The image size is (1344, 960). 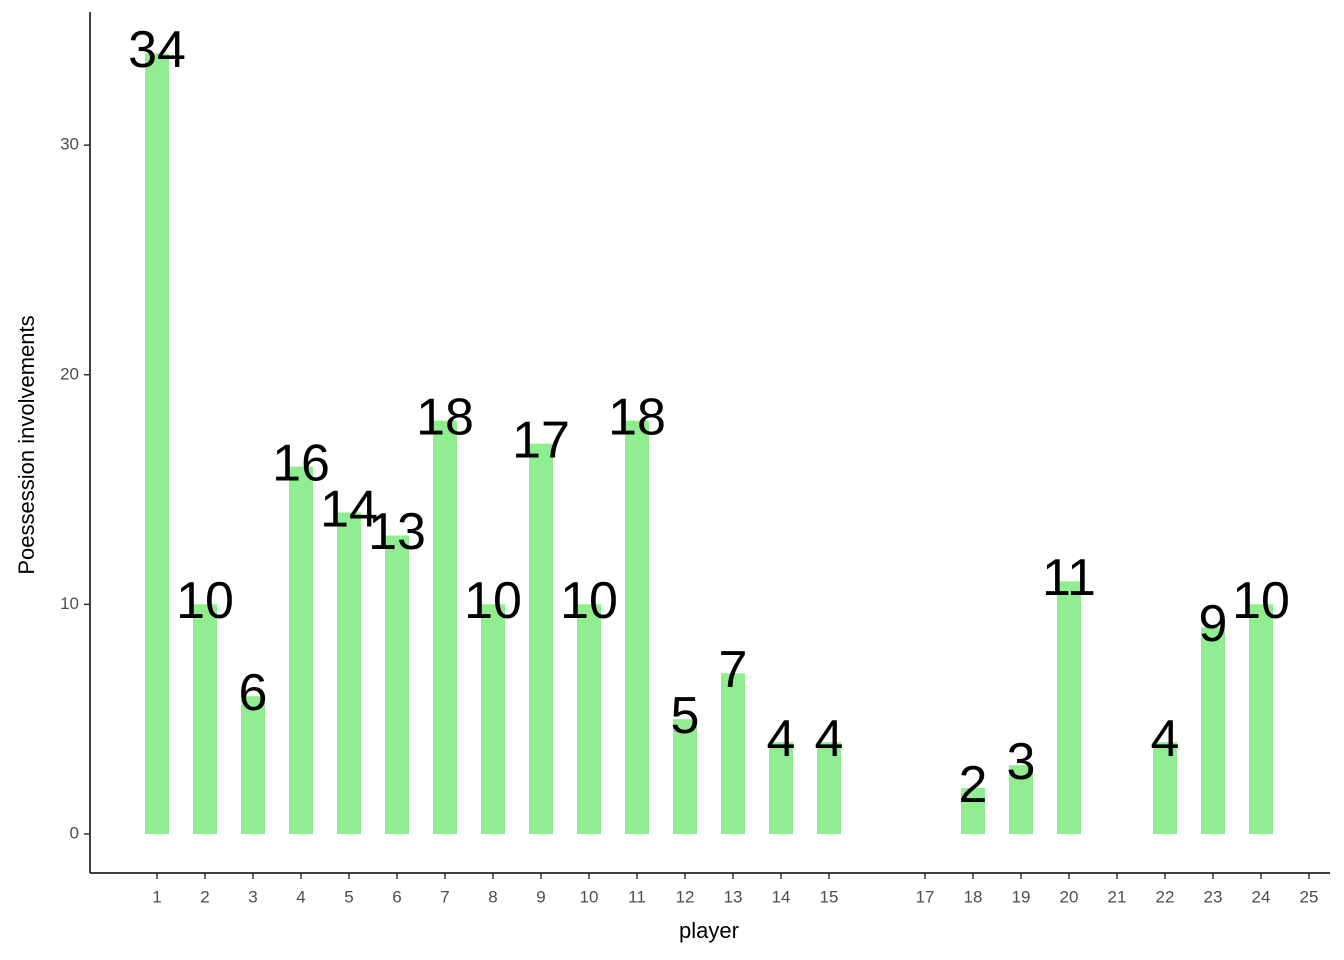 I want to click on x-tick-label: 17, so click(x=925, y=896).